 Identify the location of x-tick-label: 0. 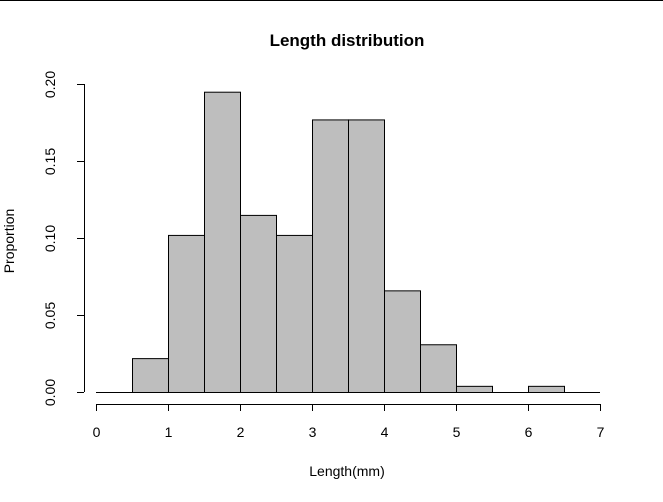
(97, 432).